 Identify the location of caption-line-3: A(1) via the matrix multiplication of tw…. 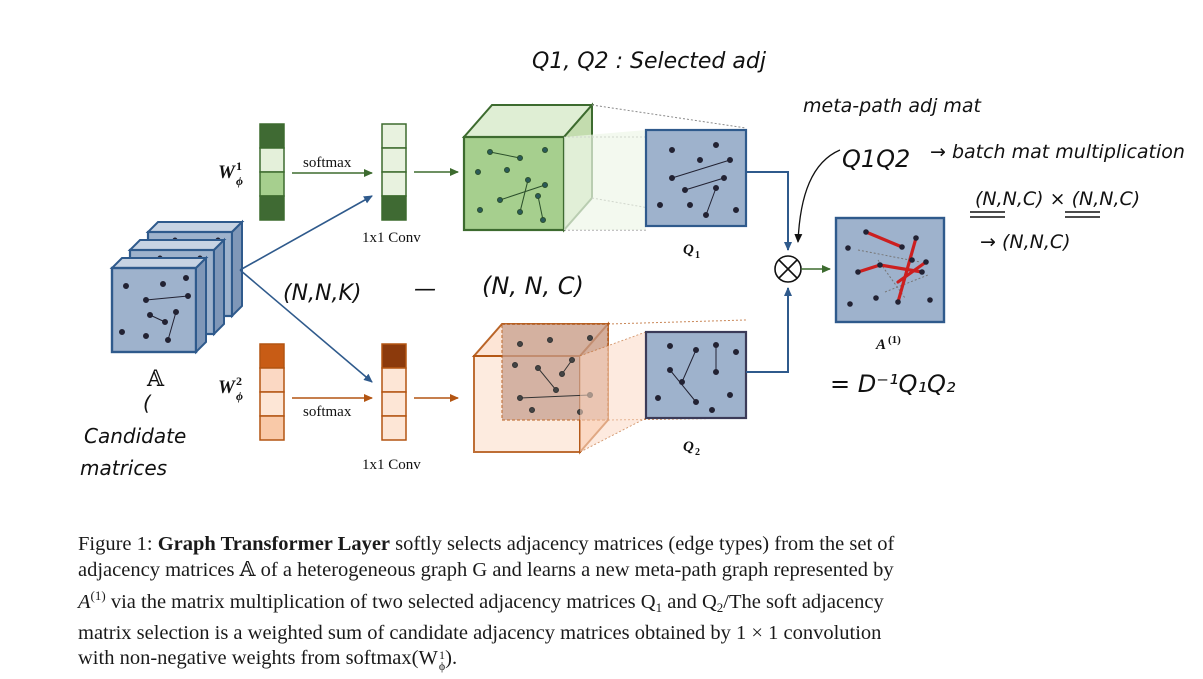
(578, 602).